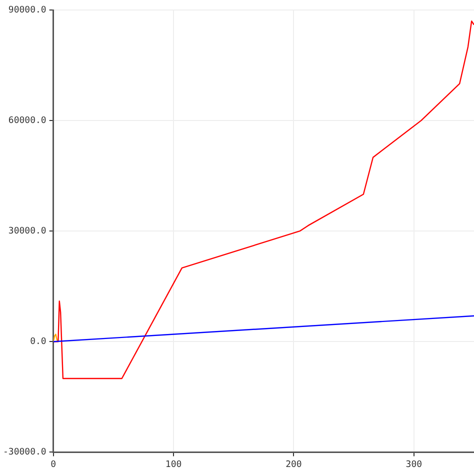 The width and height of the screenshot is (474, 475). I want to click on x-tick-label: 0, so click(53, 465).